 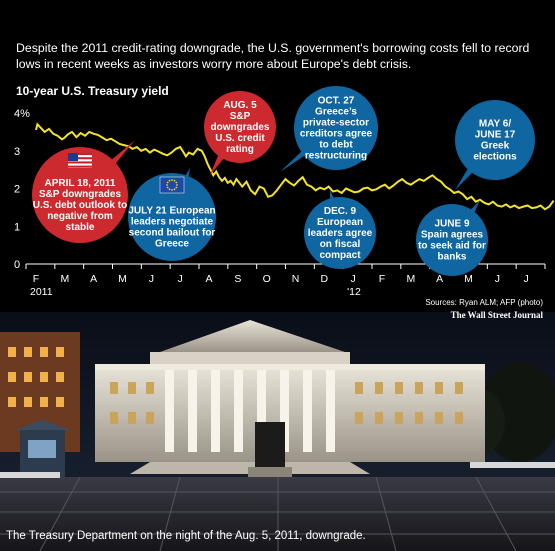 What do you see at coordinates (237, 279) in the screenshot?
I see `x-tick-label: S` at bounding box center [237, 279].